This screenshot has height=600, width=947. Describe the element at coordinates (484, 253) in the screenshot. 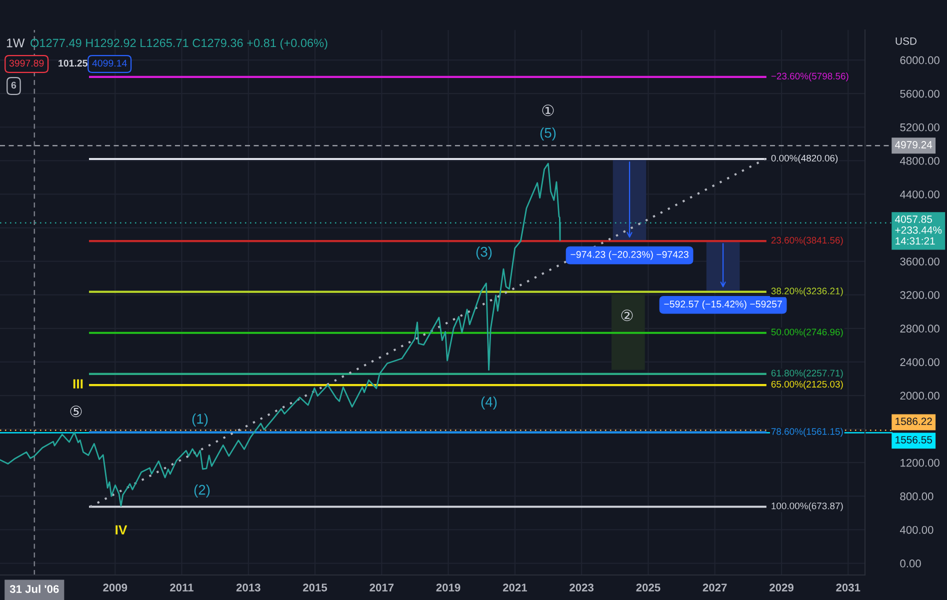

I see `annotation: (3)` at that location.